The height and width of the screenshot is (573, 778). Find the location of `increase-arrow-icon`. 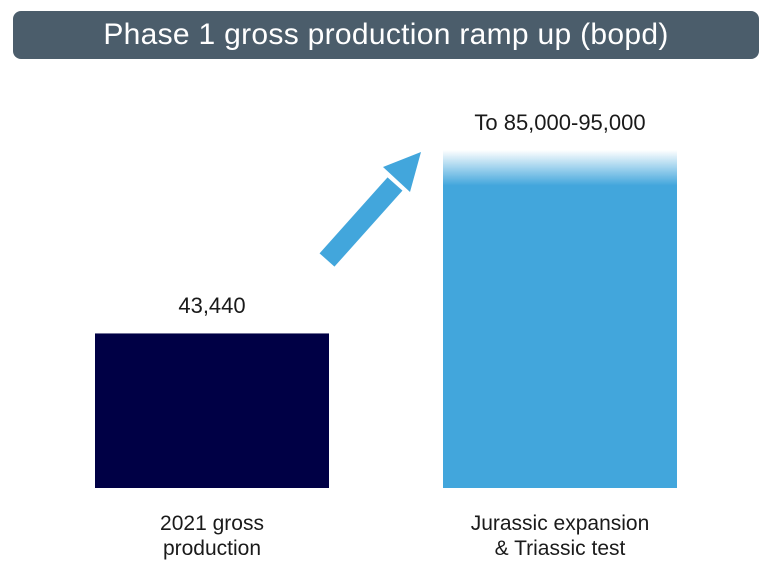

increase-arrow-icon is located at coordinates (370, 209).